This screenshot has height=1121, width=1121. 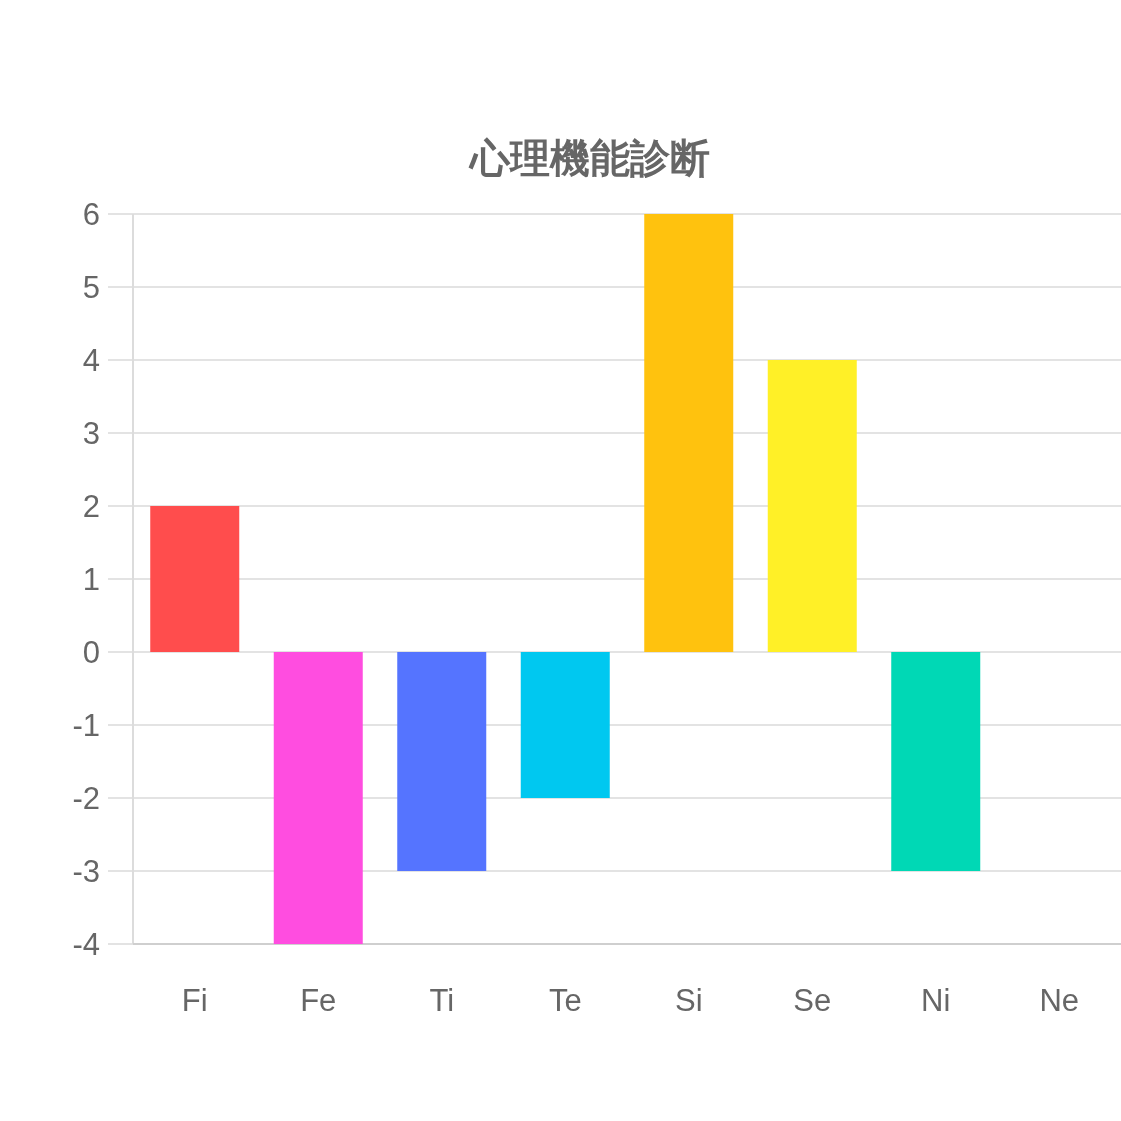 I want to click on y-tick-label: 0, so click(x=91, y=652).